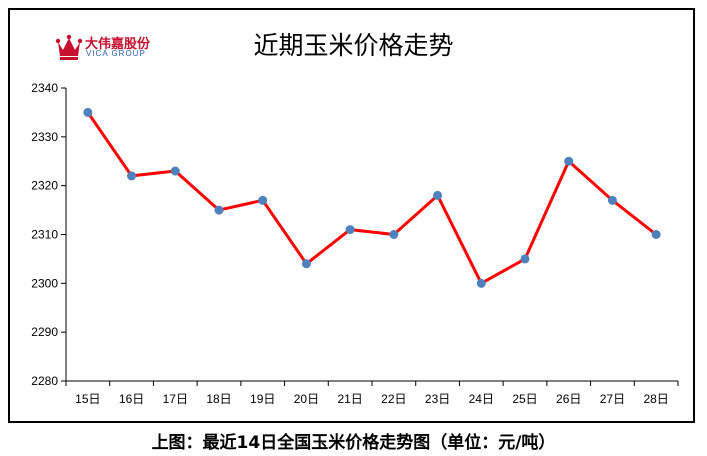  I want to click on x-tick-label: 22日, so click(393, 399).